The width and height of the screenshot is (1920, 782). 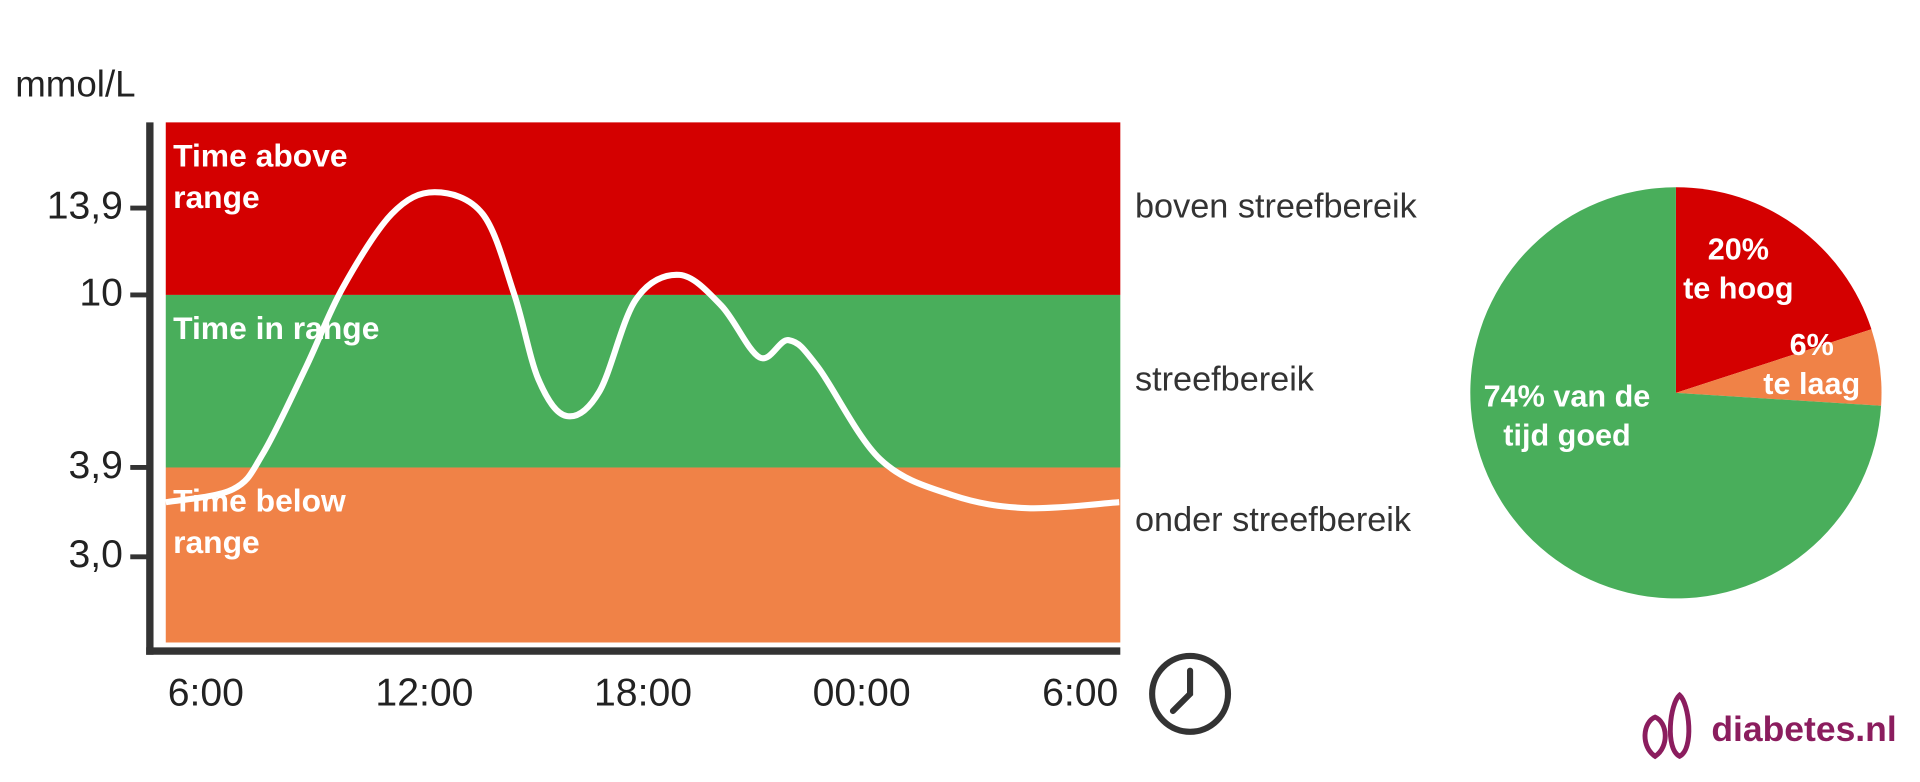 What do you see at coordinates (1273, 520) in the screenshot?
I see `band-side-label: onder streefbereik` at bounding box center [1273, 520].